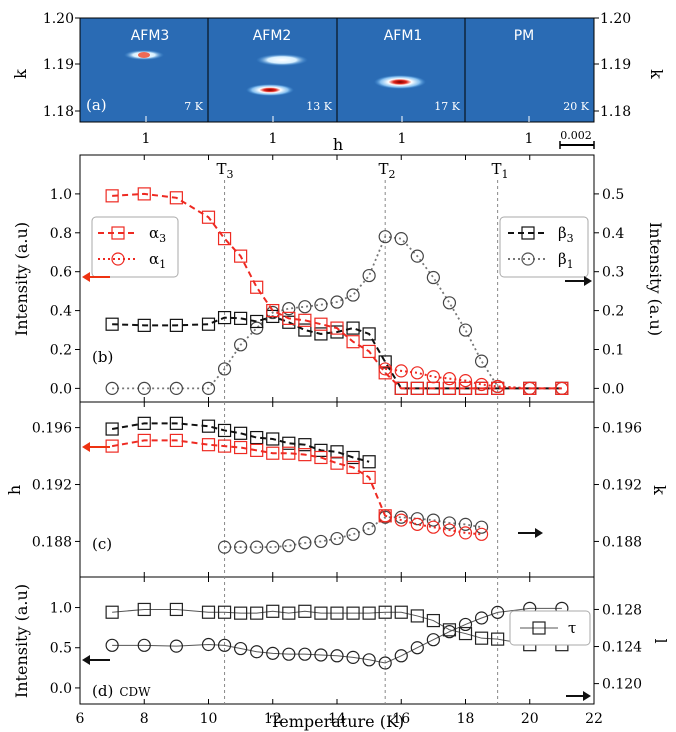 Image resolution: width=676 pixels, height=732 pixels. I want to click on x-tick-label: 22, so click(594, 719).